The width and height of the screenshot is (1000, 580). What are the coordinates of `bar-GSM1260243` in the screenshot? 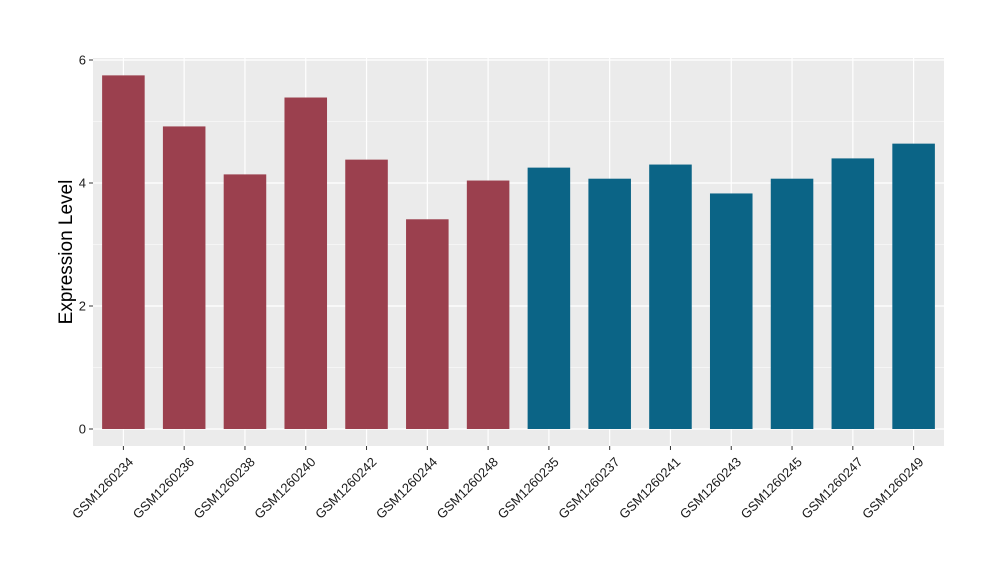 It's located at (731, 311).